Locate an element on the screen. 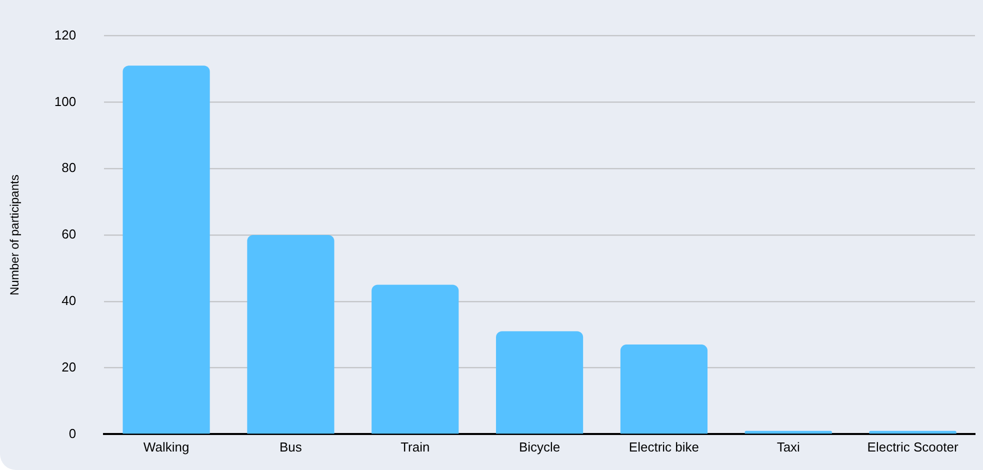  y-tick-label: 60 is located at coordinates (69, 234).